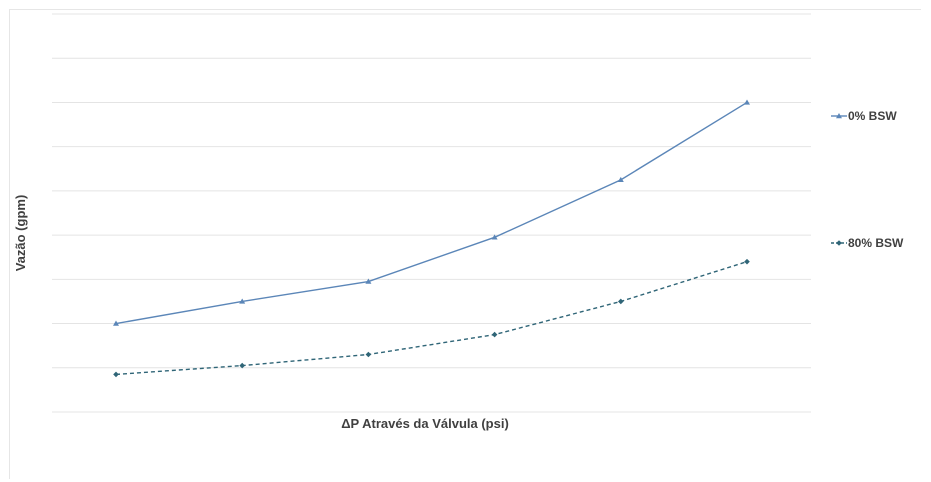 This screenshot has height=482, width=931. What do you see at coordinates (872, 116) in the screenshot?
I see `legend-label-1: 0% BSW` at bounding box center [872, 116].